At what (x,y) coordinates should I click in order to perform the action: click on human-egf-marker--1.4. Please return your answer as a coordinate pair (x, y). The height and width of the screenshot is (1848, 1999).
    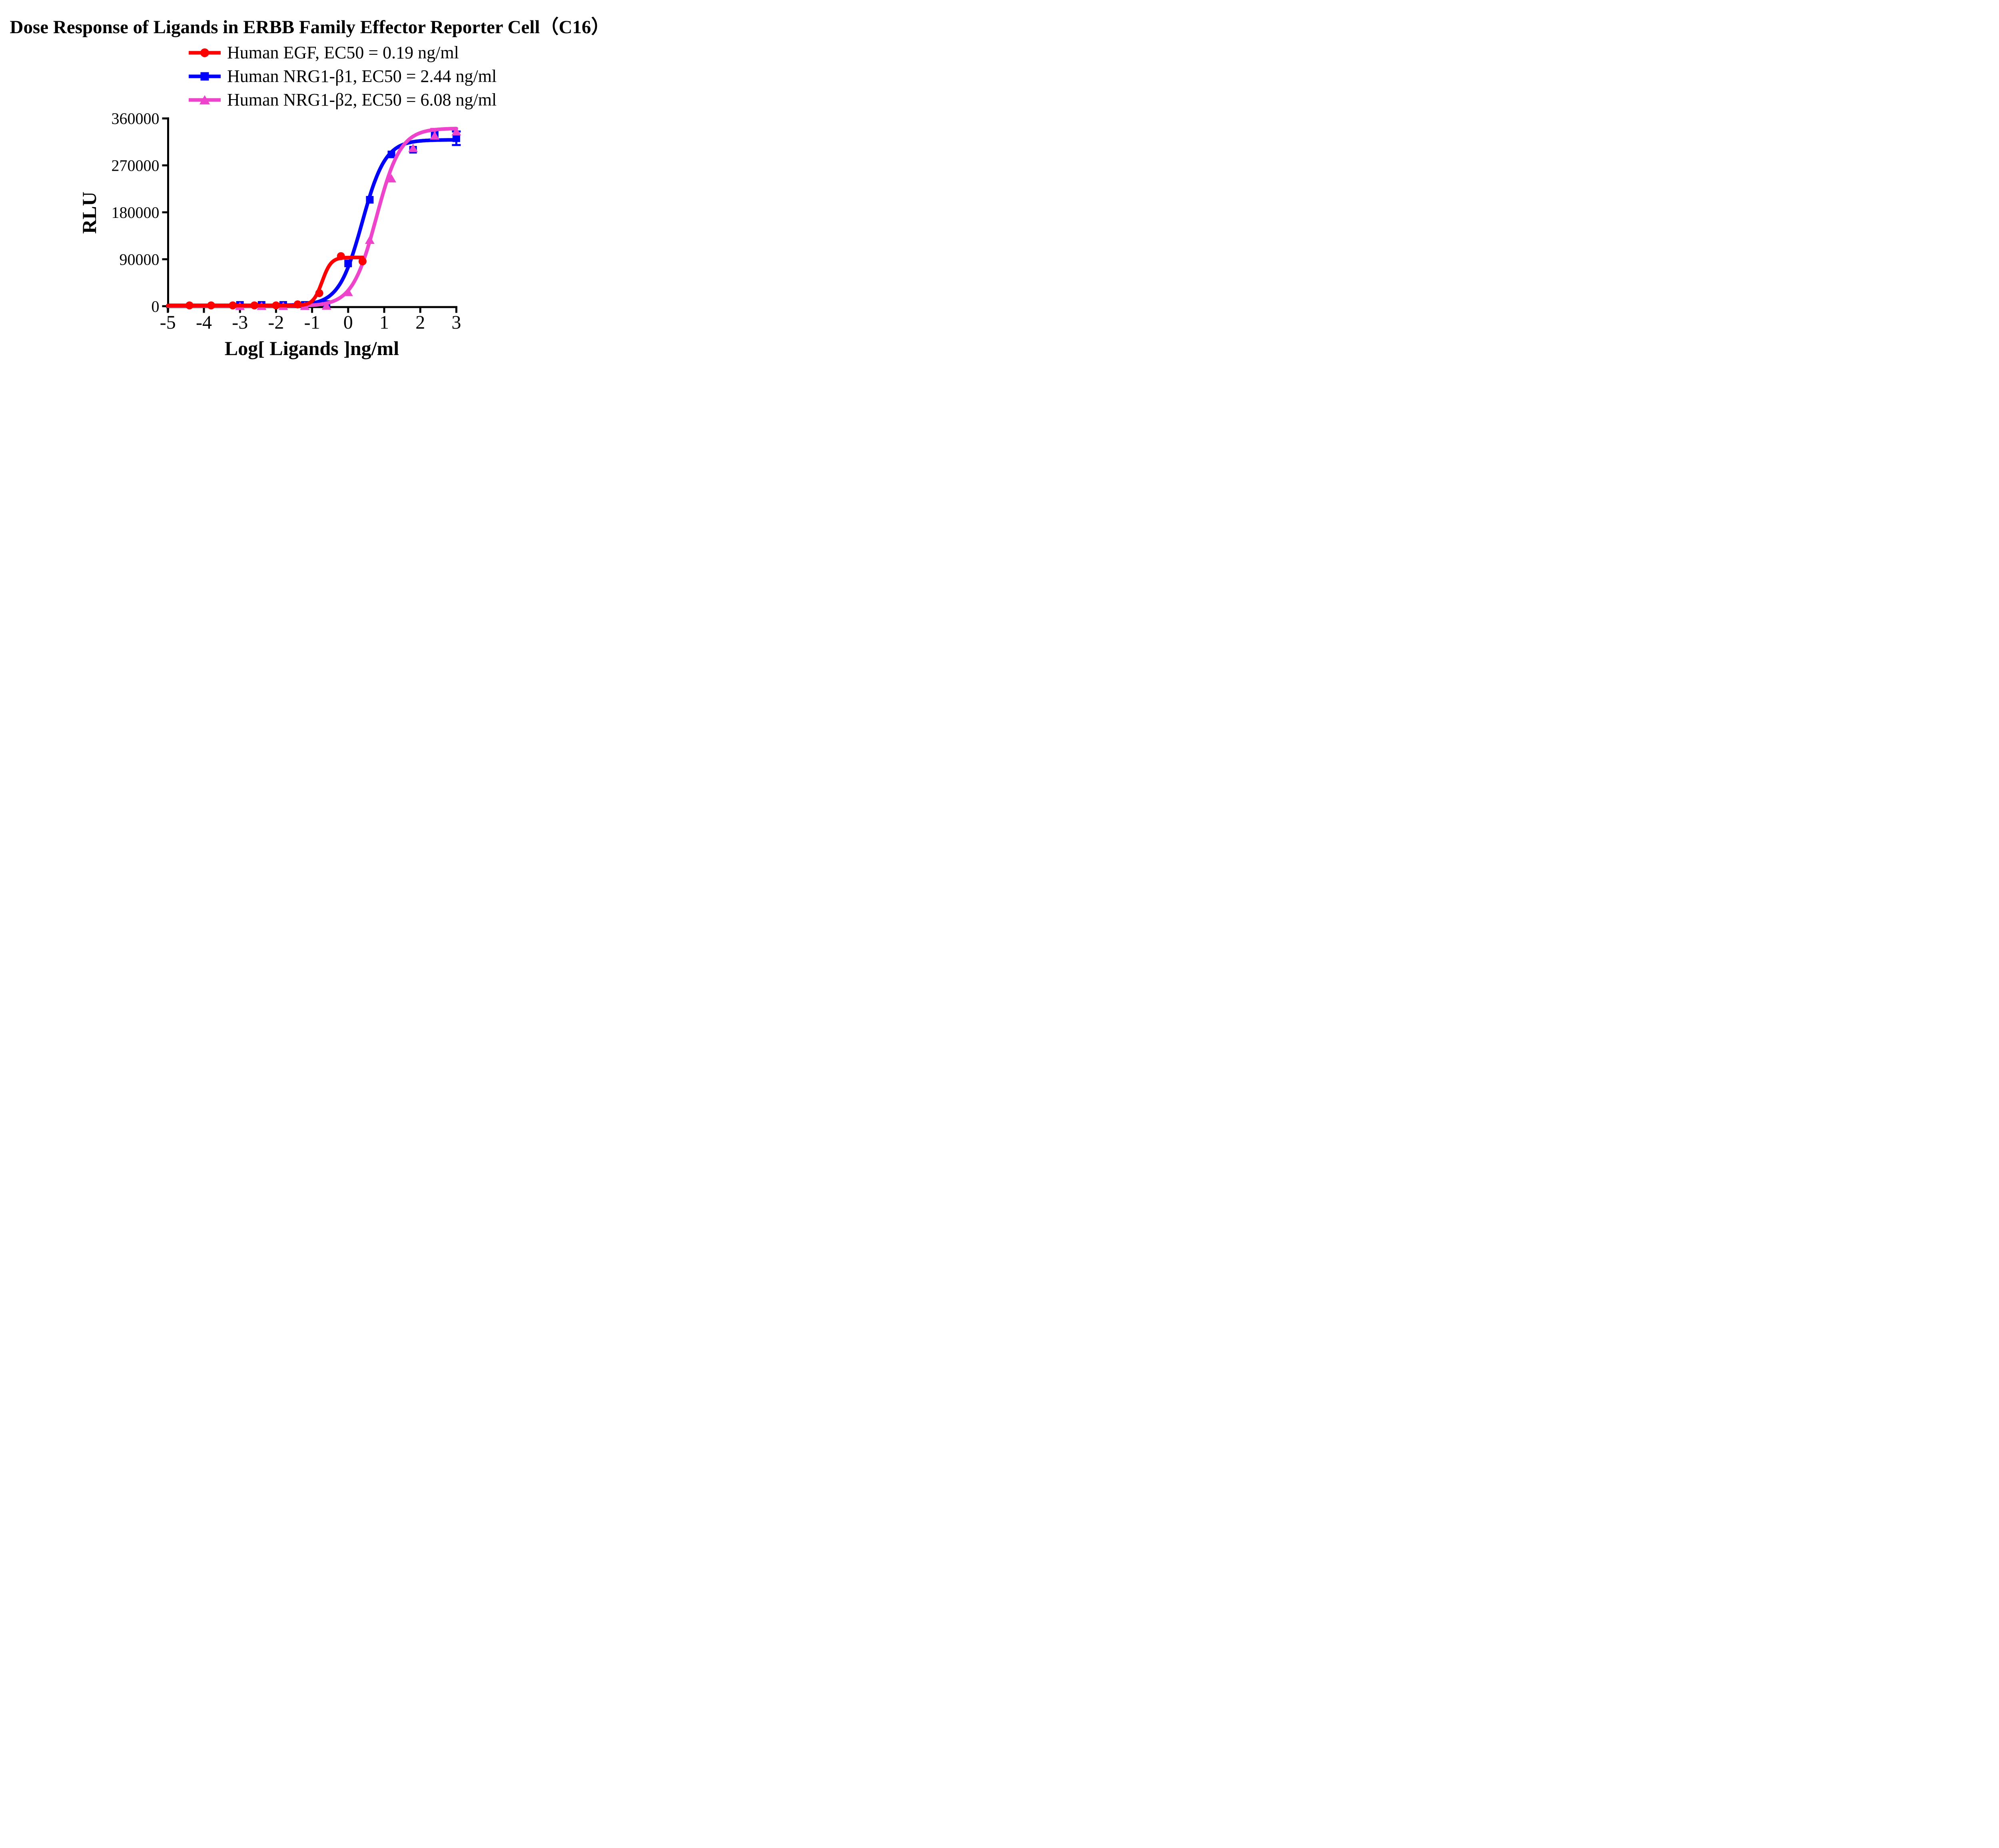
    Looking at the image, I should click on (297, 304).